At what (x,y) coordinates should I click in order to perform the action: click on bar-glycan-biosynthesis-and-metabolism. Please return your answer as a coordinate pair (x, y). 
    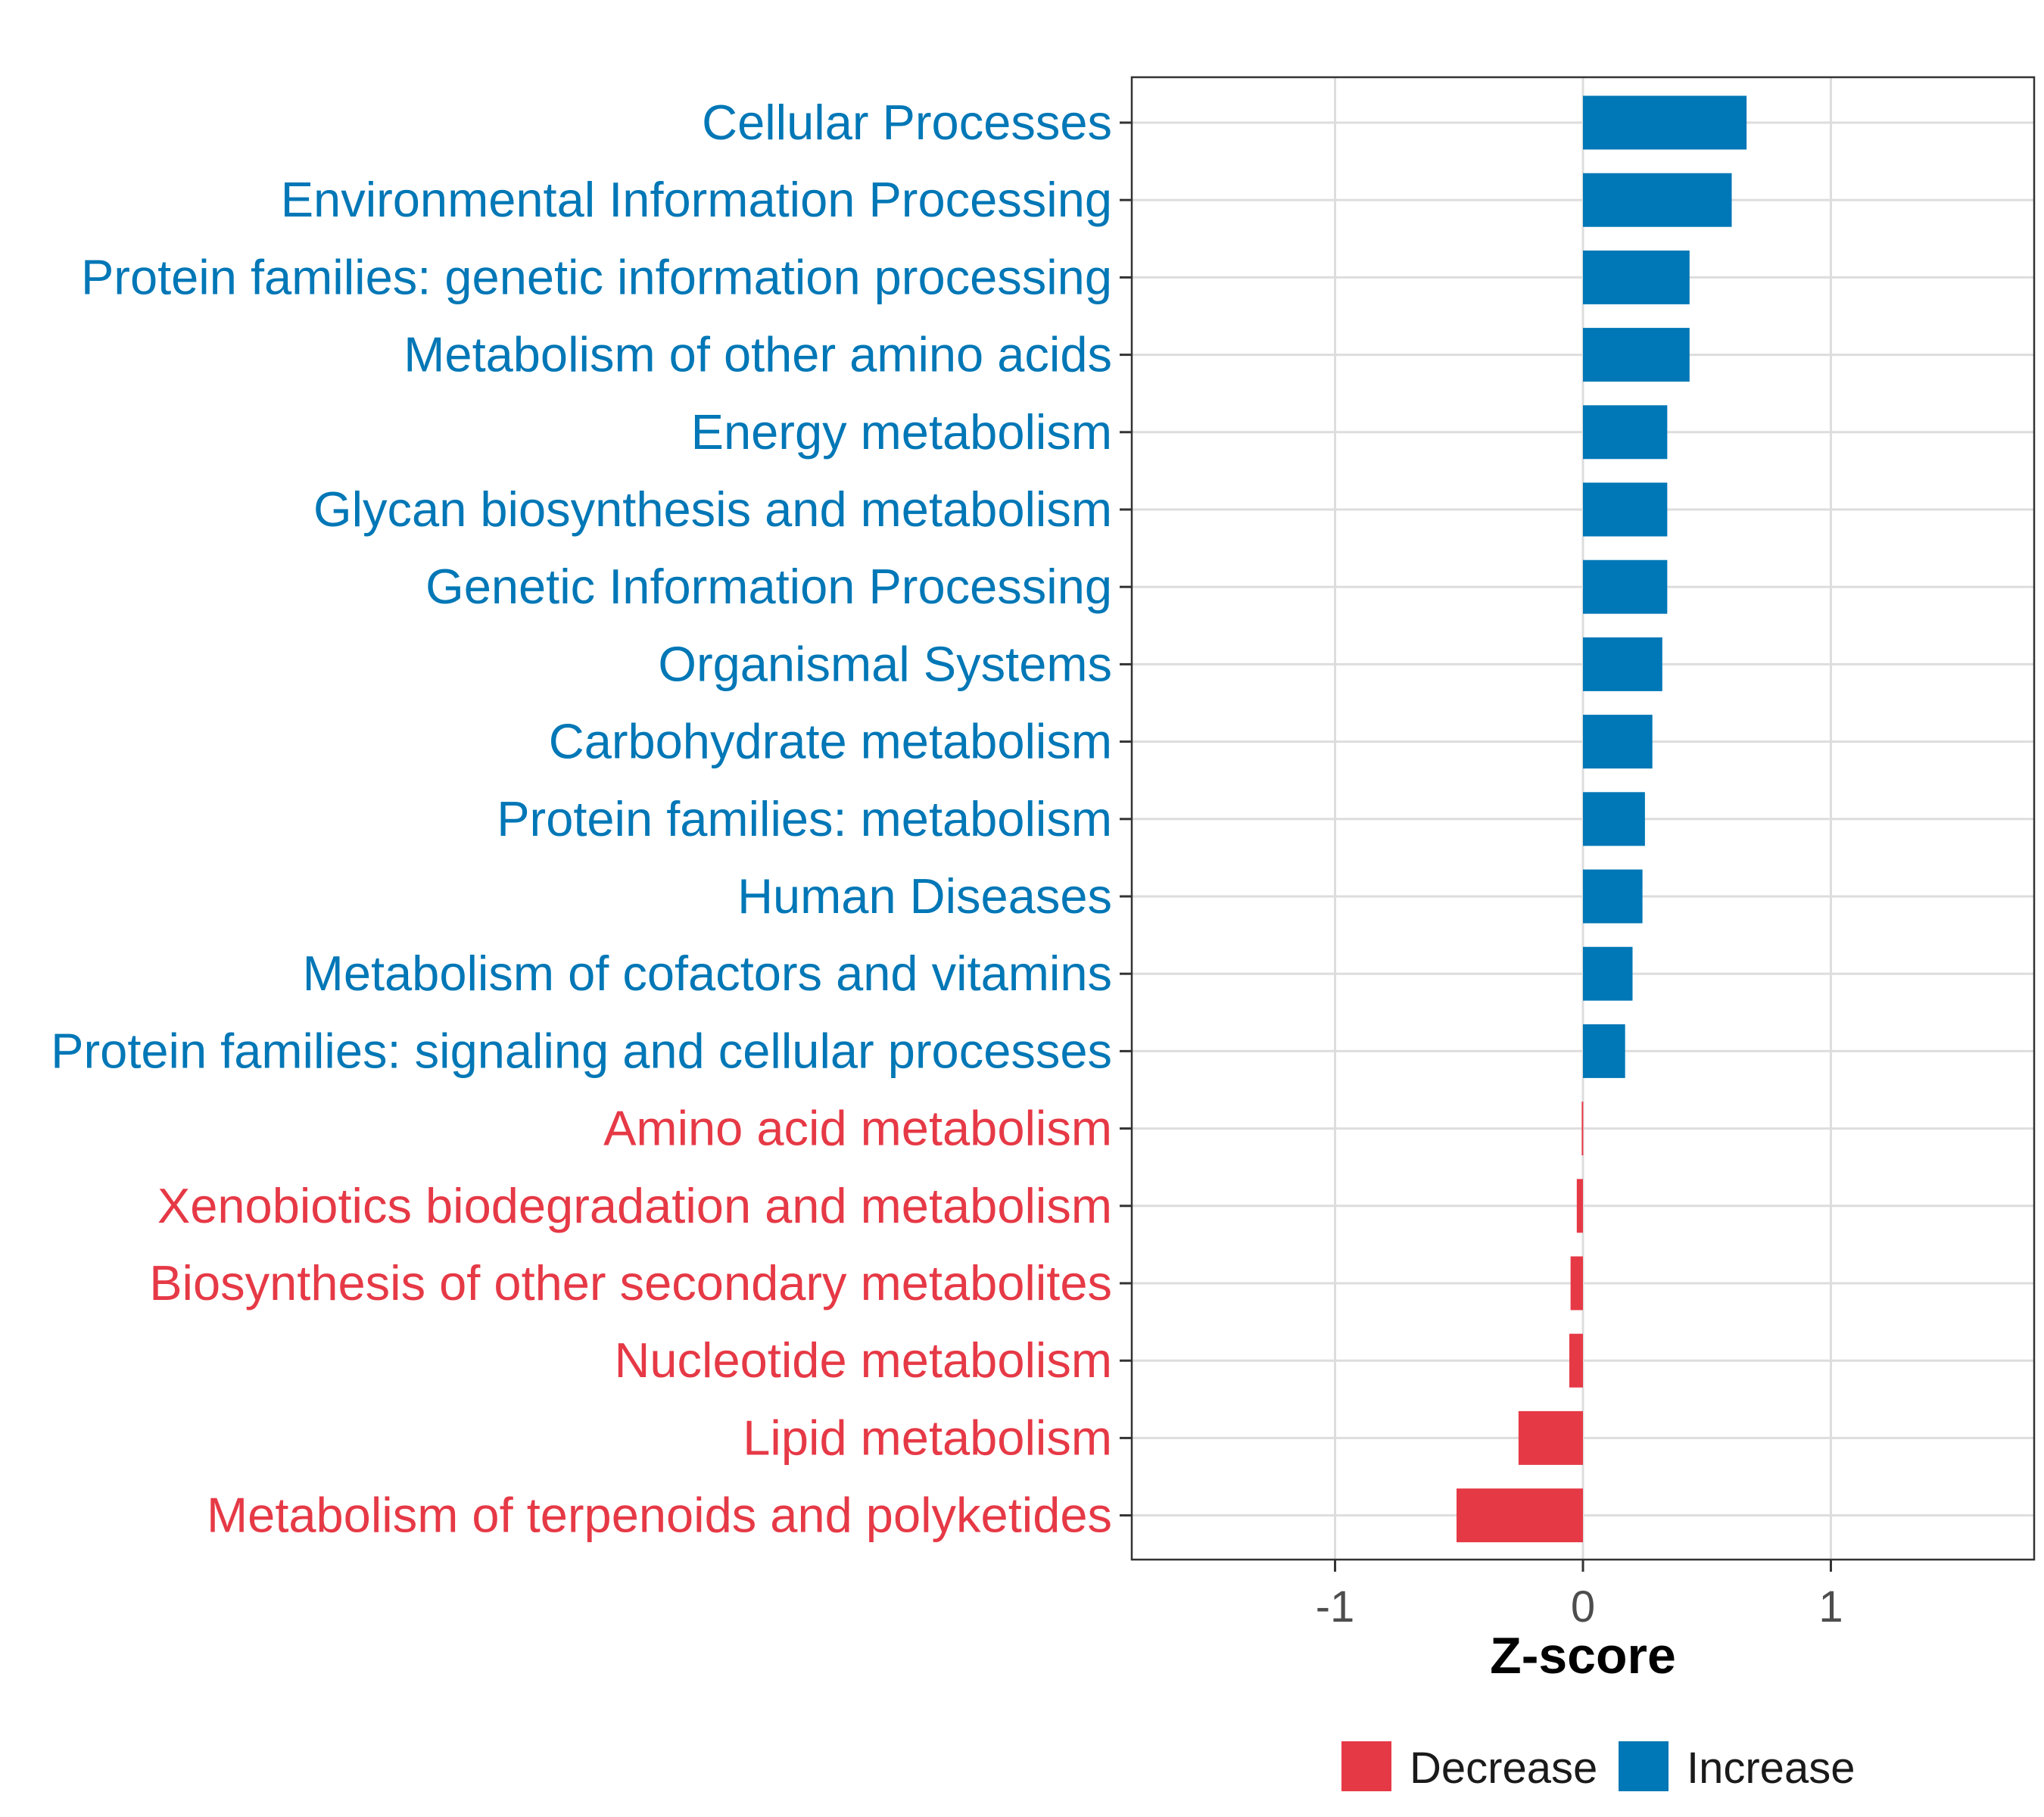
    Looking at the image, I should click on (1625, 510).